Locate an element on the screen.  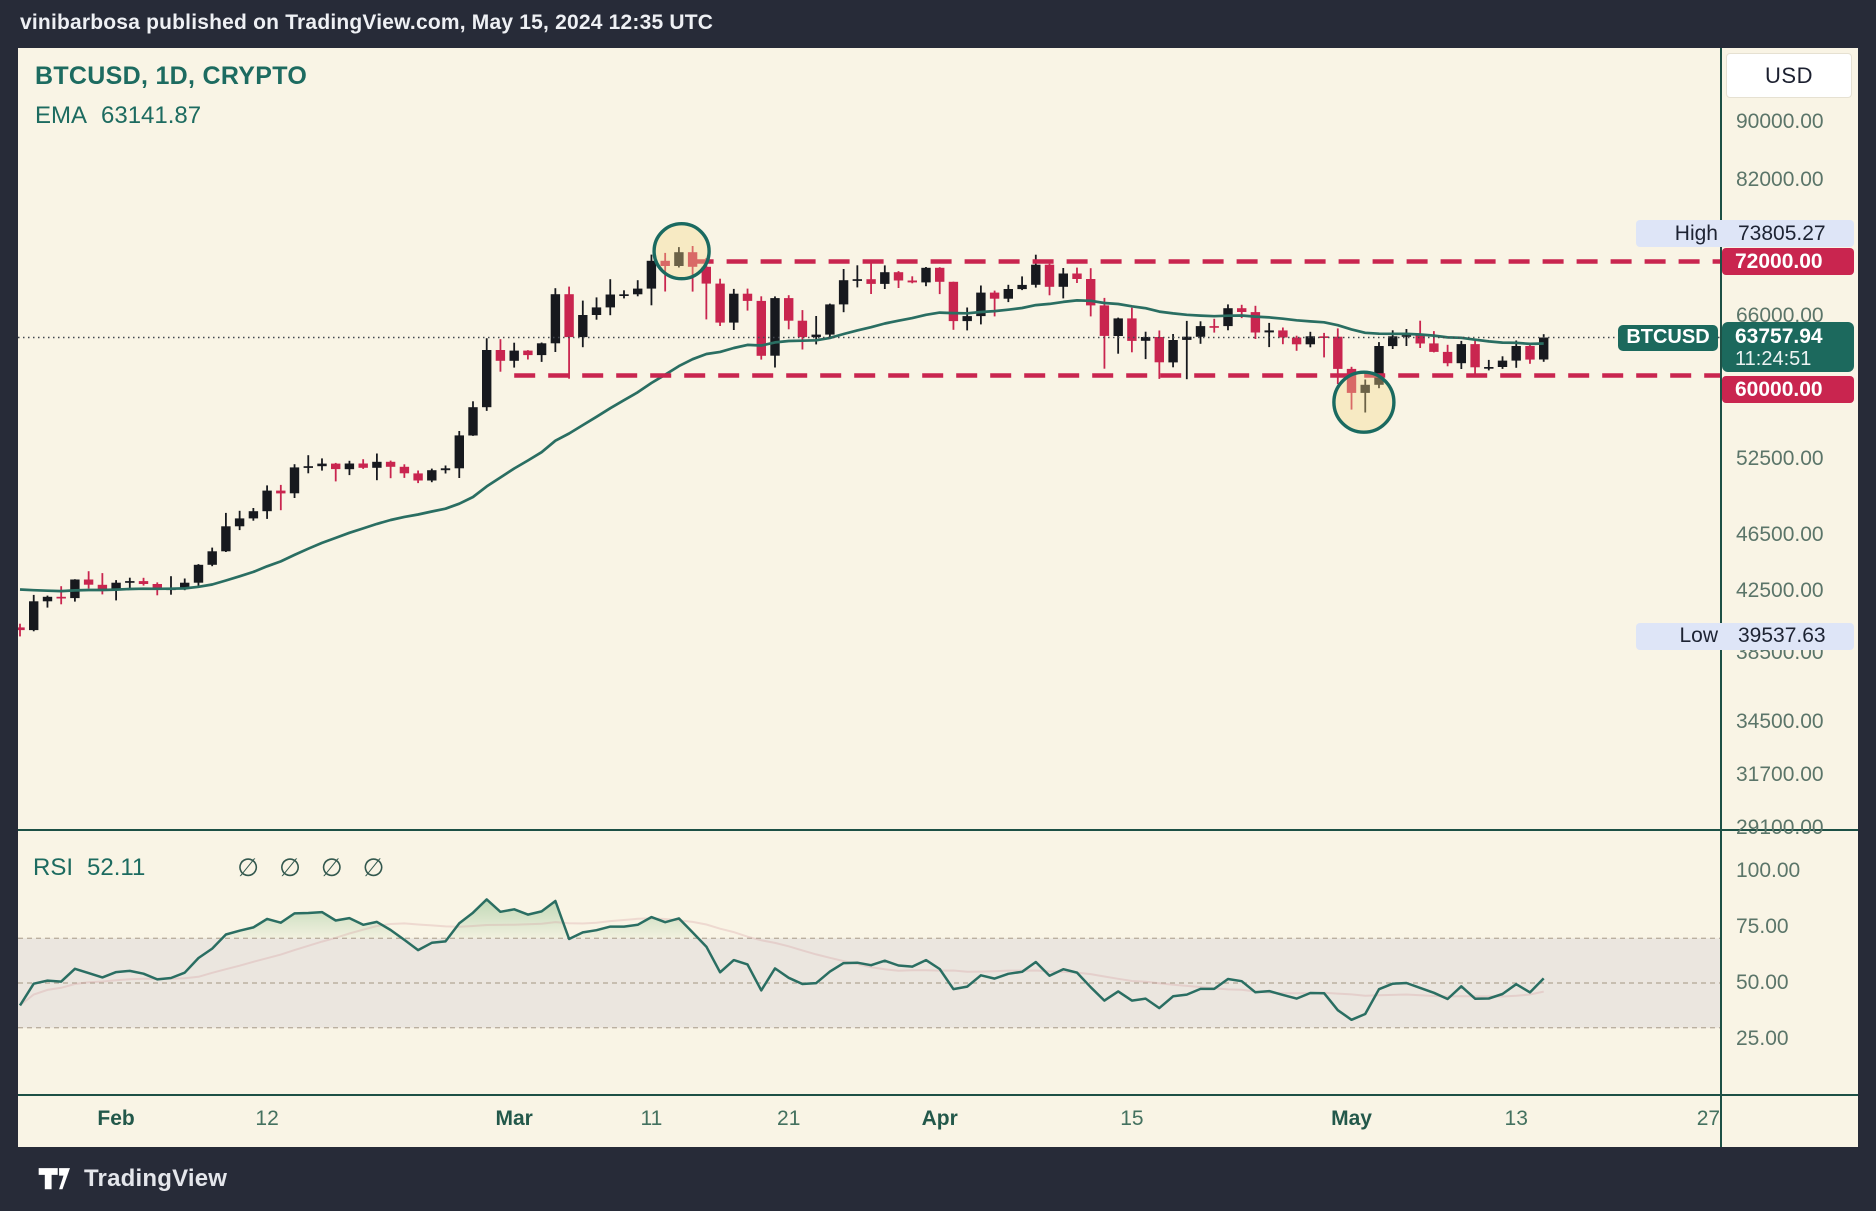
time-axis: Feb 12 Mar 11 21 Apr 15 May 13 27 is located at coordinates (869, 1121).